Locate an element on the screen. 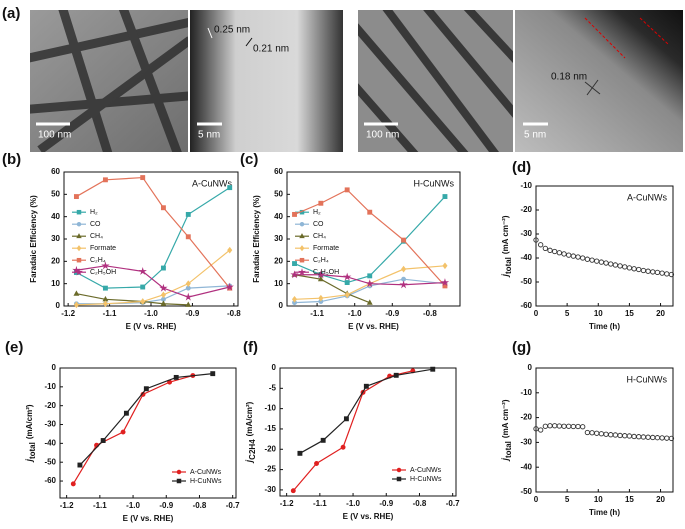 This screenshot has width=685, height=529. lattice-label: 0.21 nm is located at coordinates (271, 49).